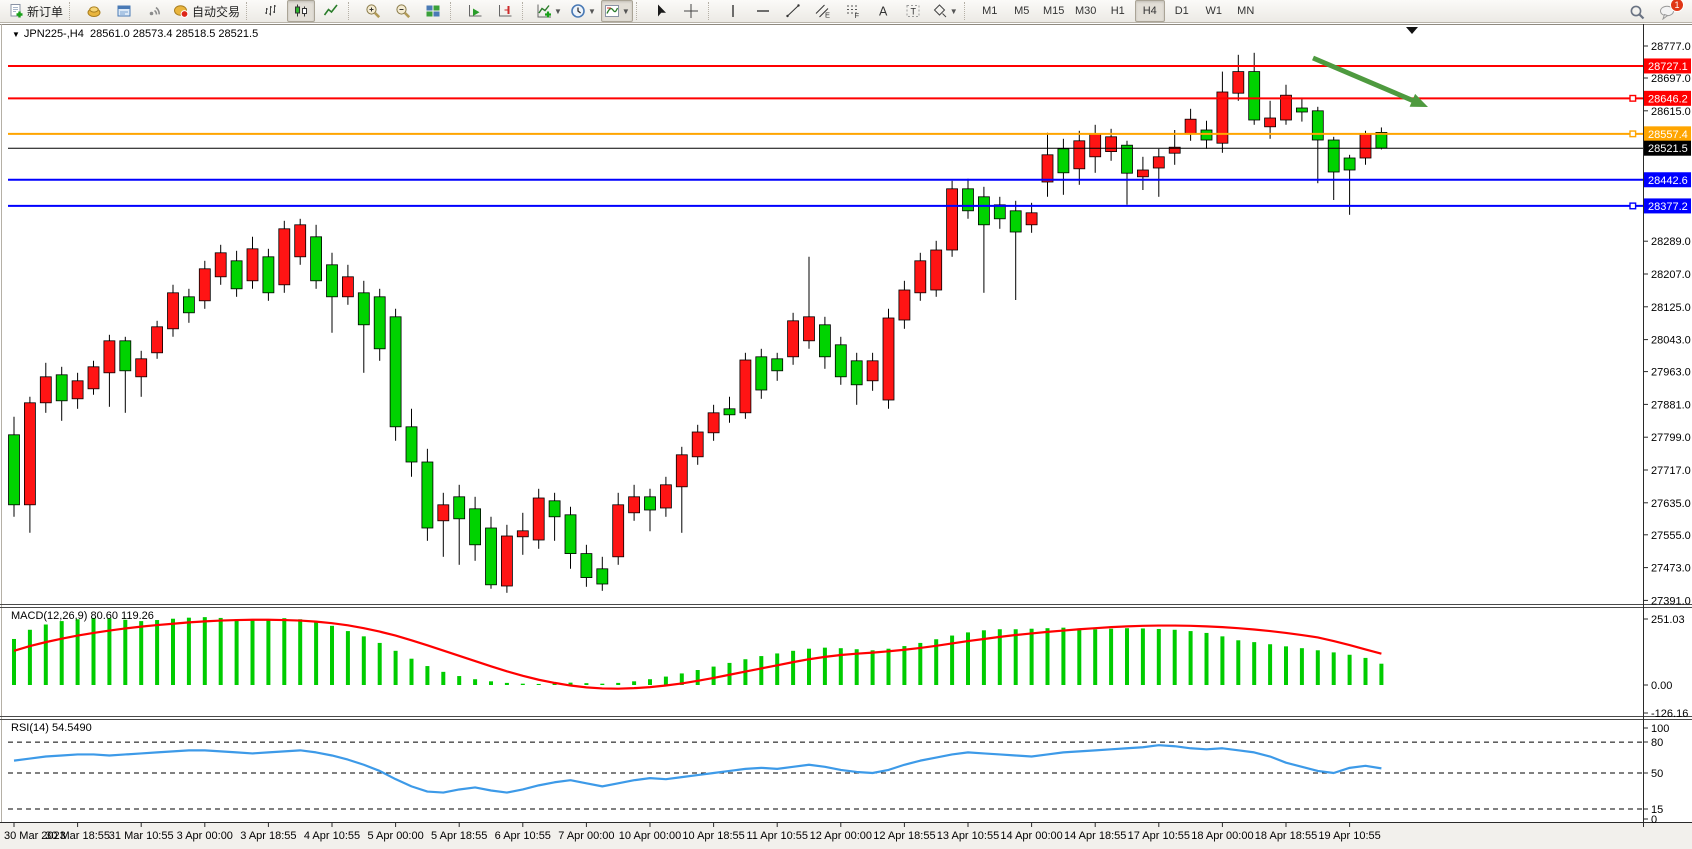  I want to click on horizontal-line-button, so click(763, 11).